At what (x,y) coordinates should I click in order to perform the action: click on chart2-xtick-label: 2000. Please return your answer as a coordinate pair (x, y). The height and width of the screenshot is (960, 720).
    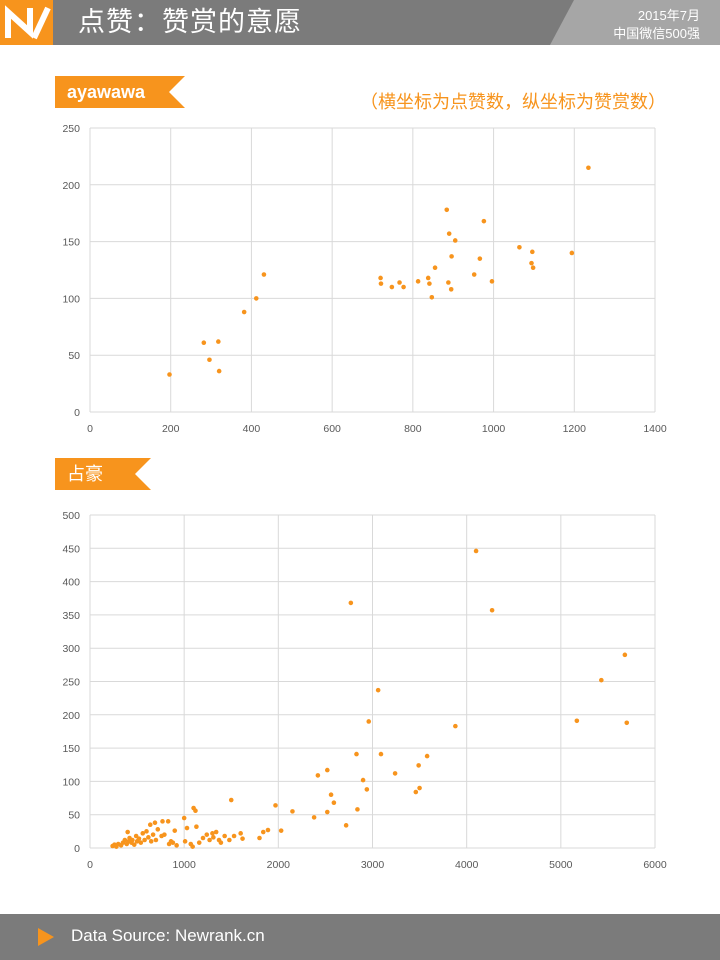
    Looking at the image, I should click on (279, 865).